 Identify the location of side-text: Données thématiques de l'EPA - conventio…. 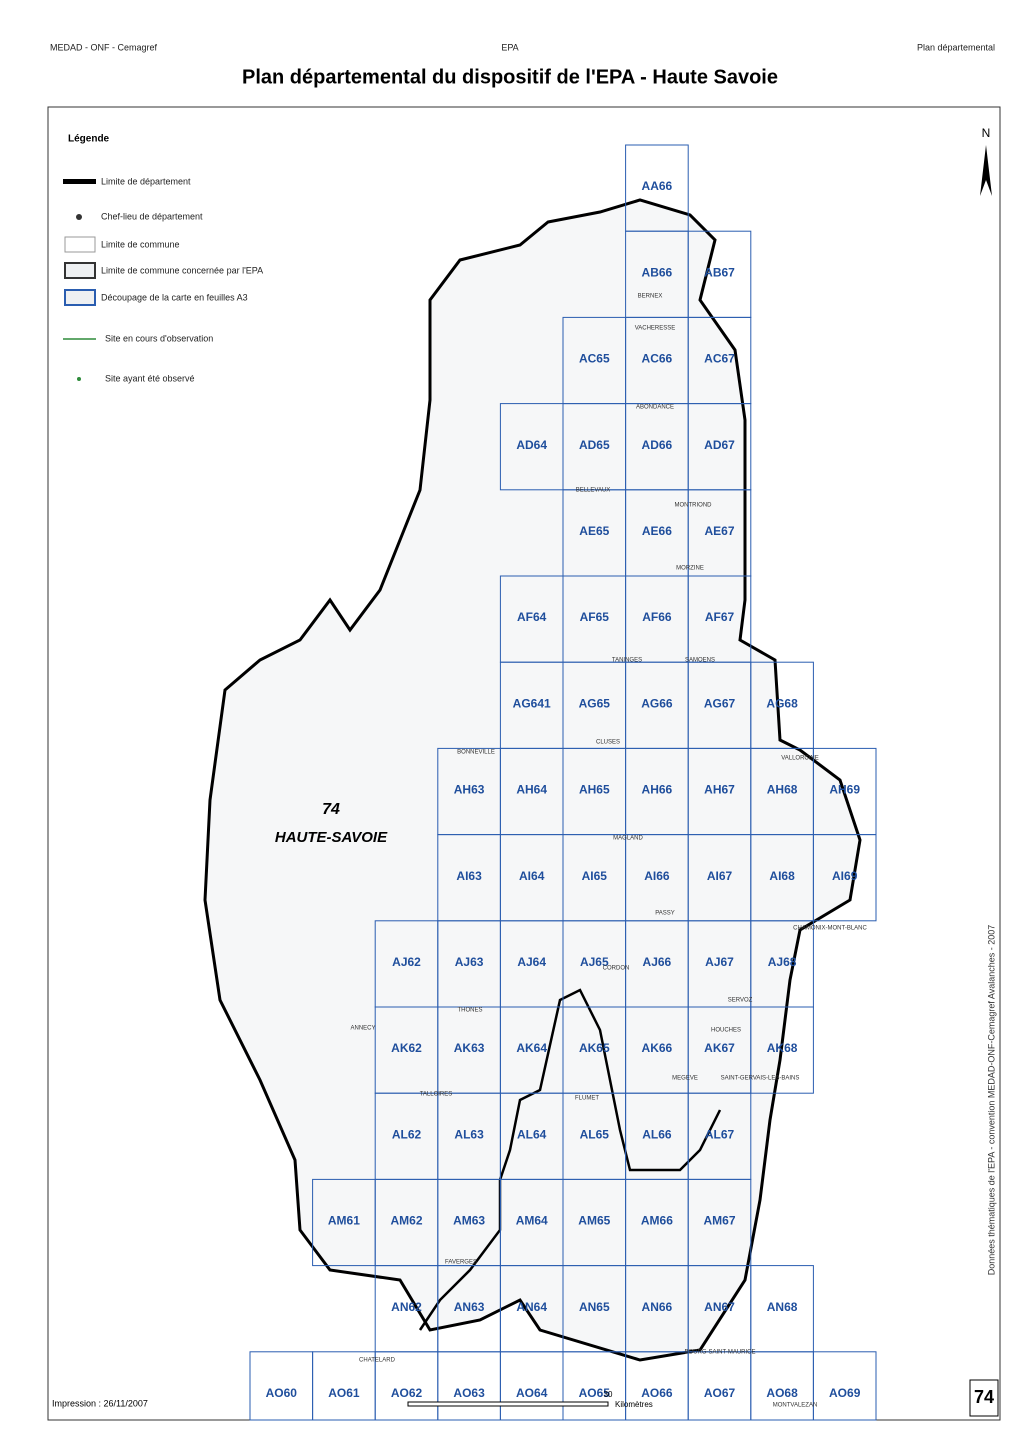
(991, 1100).